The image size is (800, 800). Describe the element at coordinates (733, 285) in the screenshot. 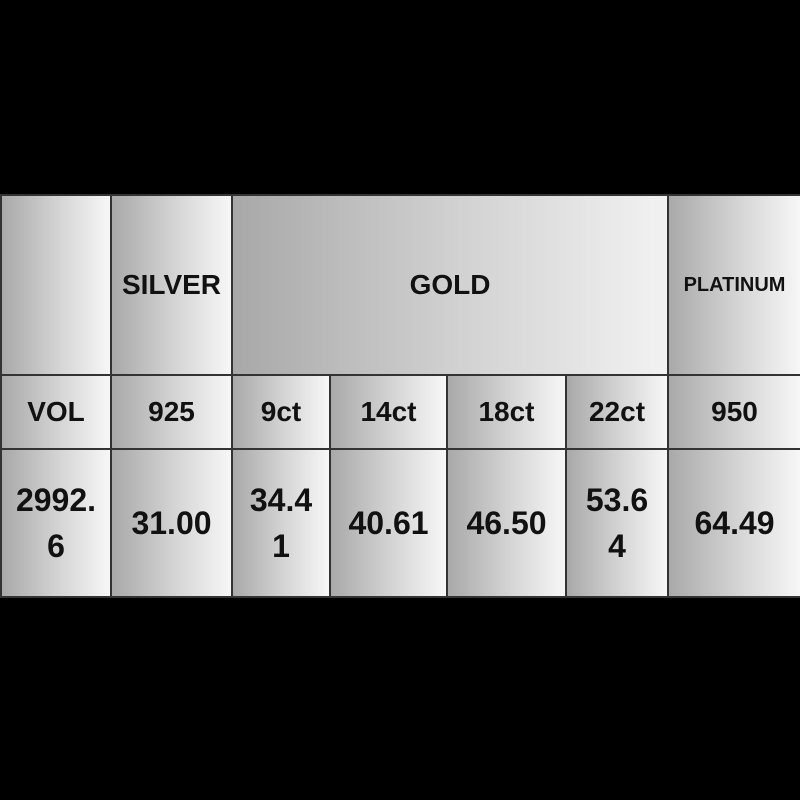

I see `platinum-header: PLATINUM` at that location.